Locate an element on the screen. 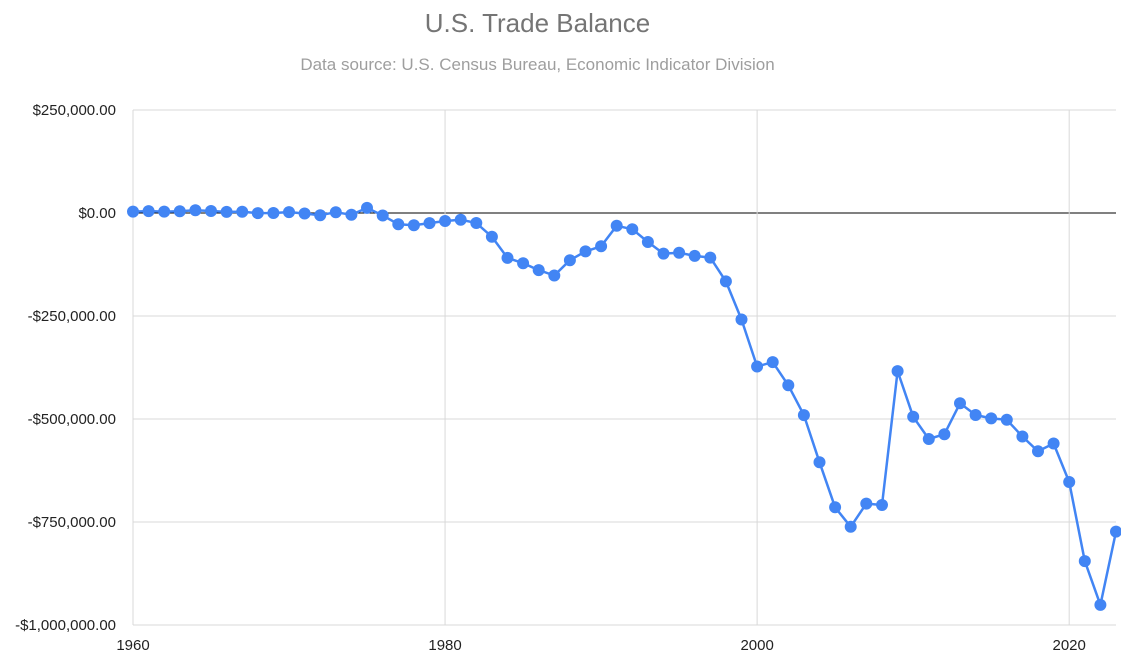 The height and width of the screenshot is (659, 1121). data-point-1964 is located at coordinates (195, 210).